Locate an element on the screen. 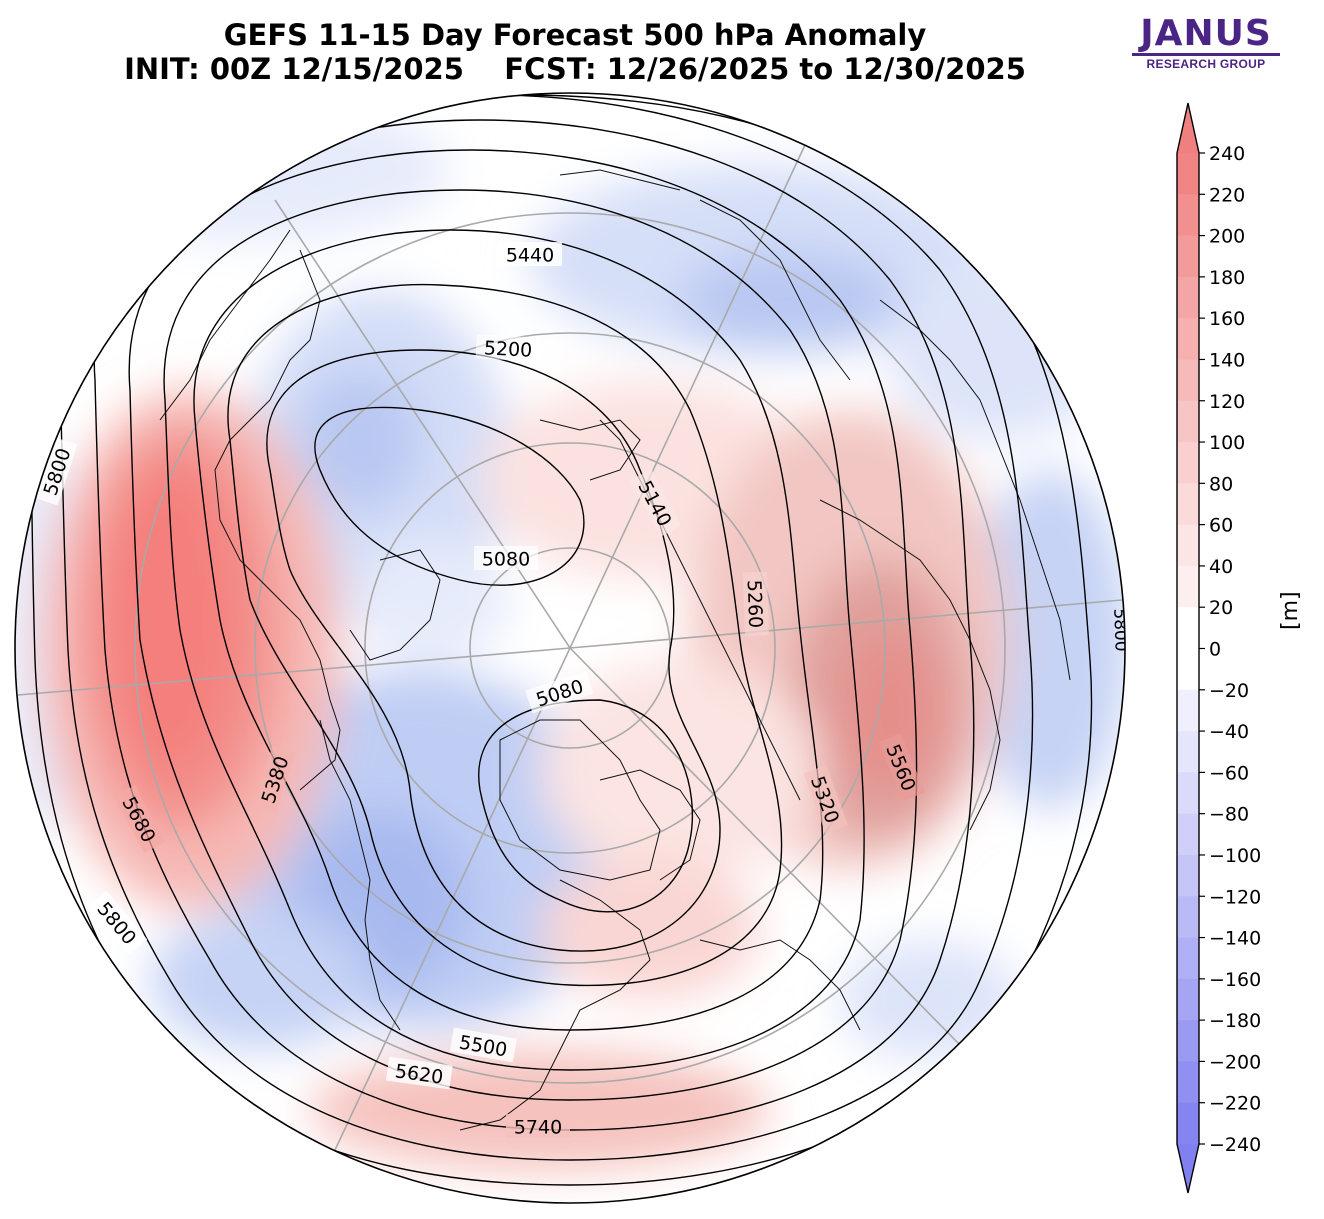 This screenshot has width=1324, height=1219. colorbar-tick-label: 140 is located at coordinates (1227, 360).